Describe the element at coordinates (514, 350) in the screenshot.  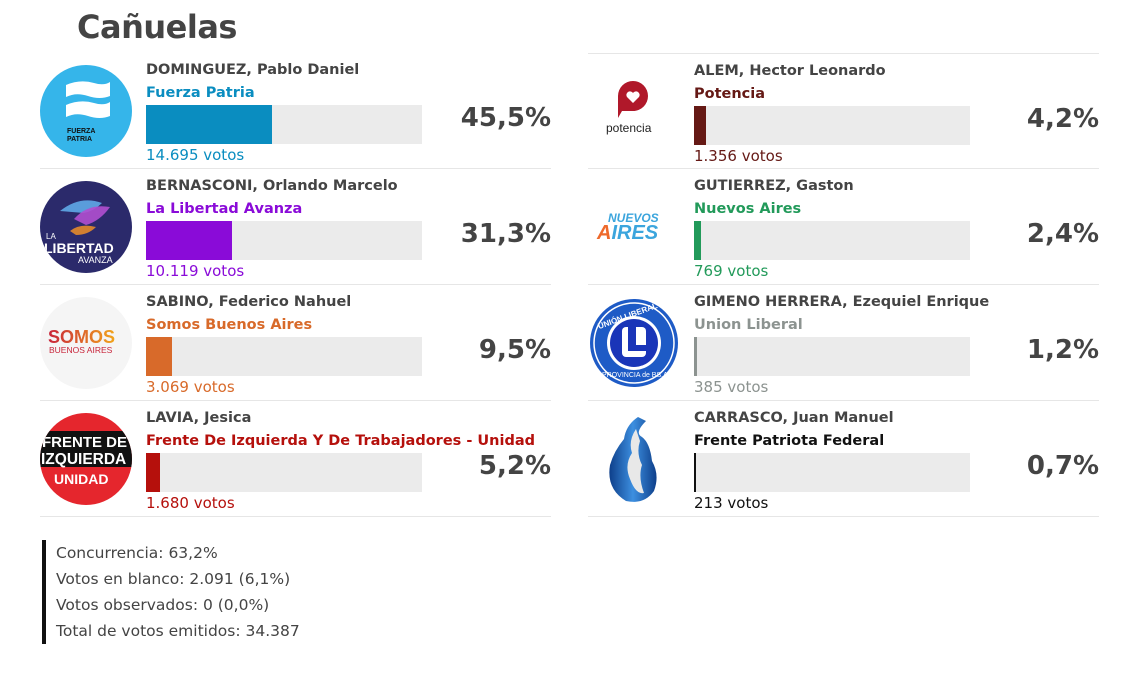
I see `vote-percentage: 9,5%` at that location.